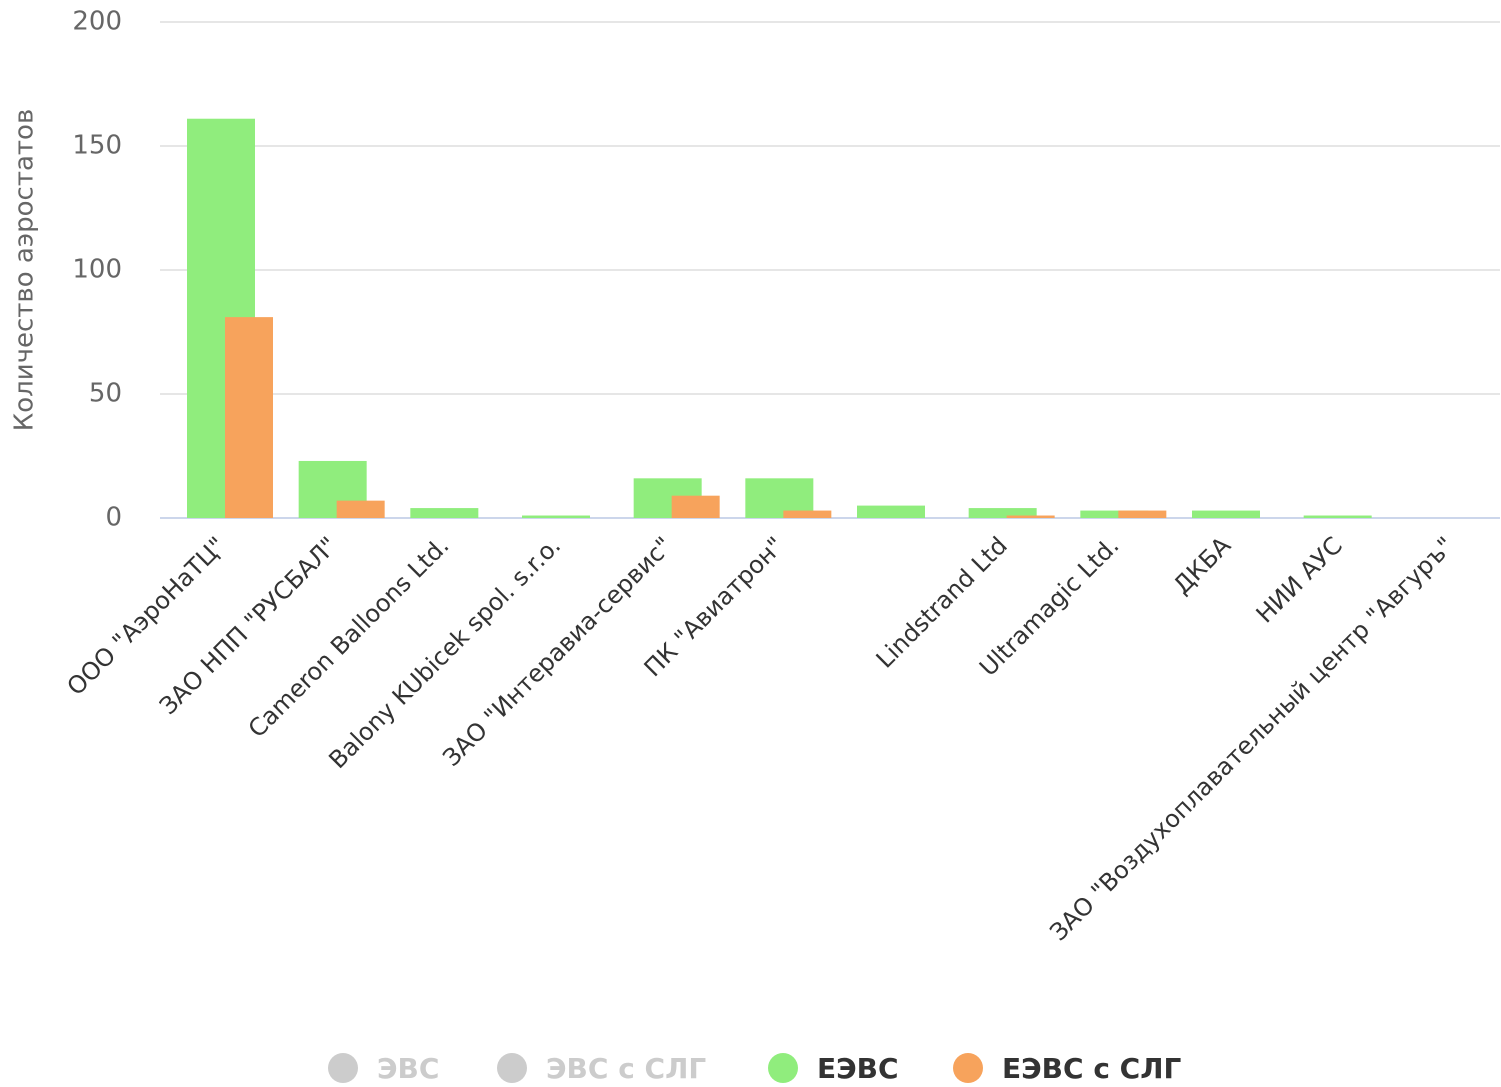  Describe the element at coordinates (25, 270) in the screenshot. I see `y-axis-title: Количество аэростатов` at that location.